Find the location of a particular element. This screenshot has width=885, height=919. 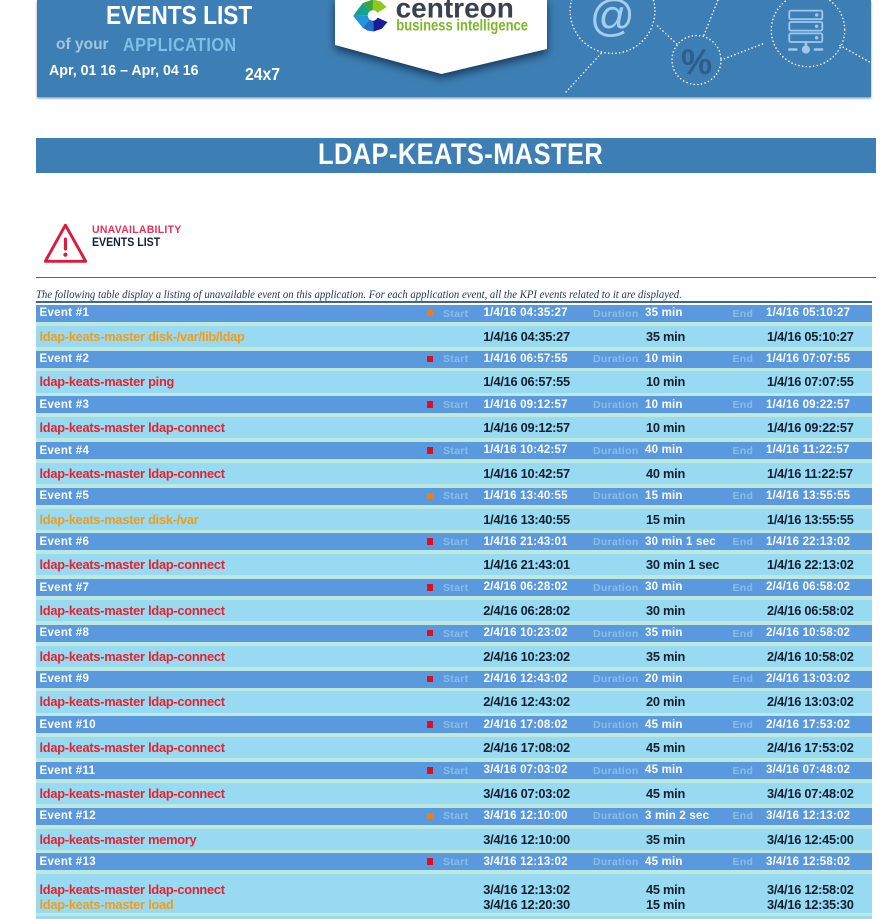

svg-text: business intelligence is located at coordinates (462, 26).